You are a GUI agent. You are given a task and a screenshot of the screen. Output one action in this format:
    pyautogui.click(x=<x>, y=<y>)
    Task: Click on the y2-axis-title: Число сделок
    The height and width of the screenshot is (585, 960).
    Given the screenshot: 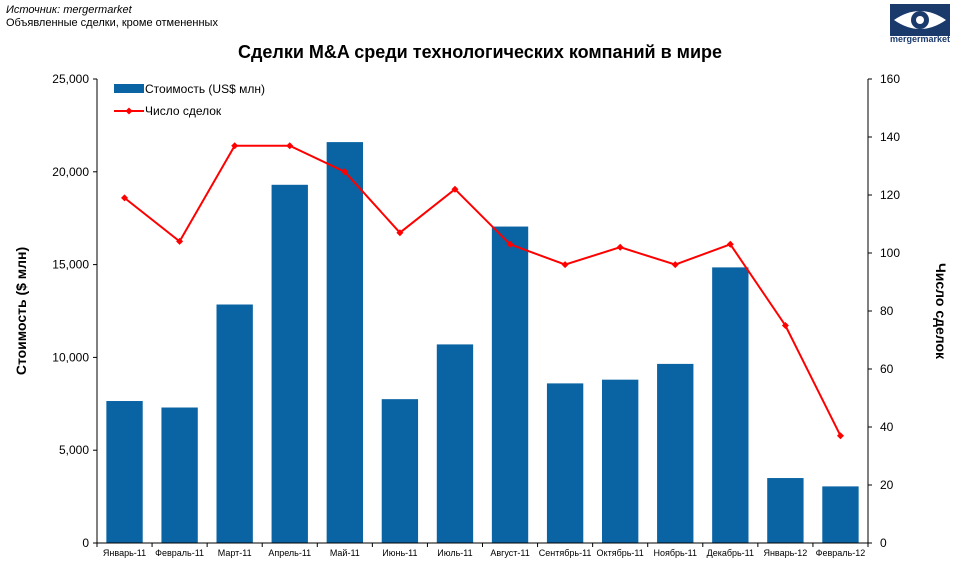 What is the action you would take?
    pyautogui.click(x=941, y=311)
    